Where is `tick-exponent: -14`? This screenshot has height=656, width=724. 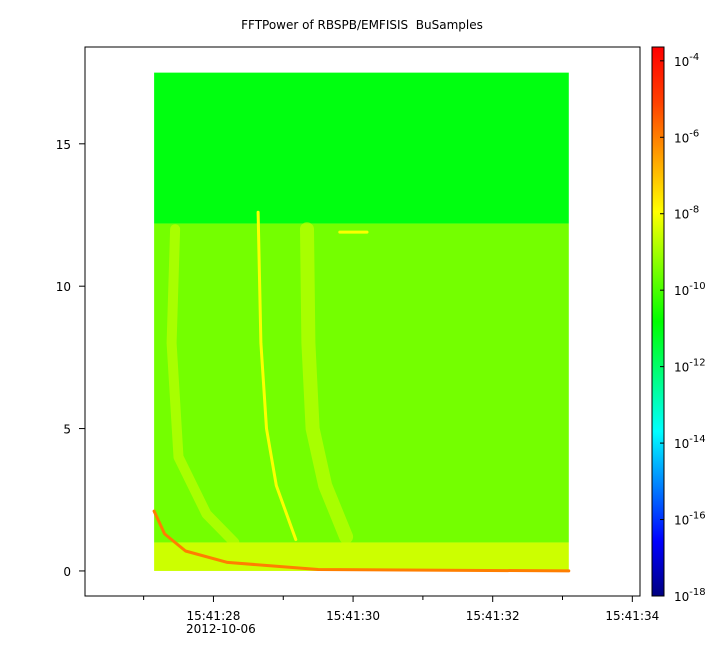
tick-exponent: -14 is located at coordinates (697, 439).